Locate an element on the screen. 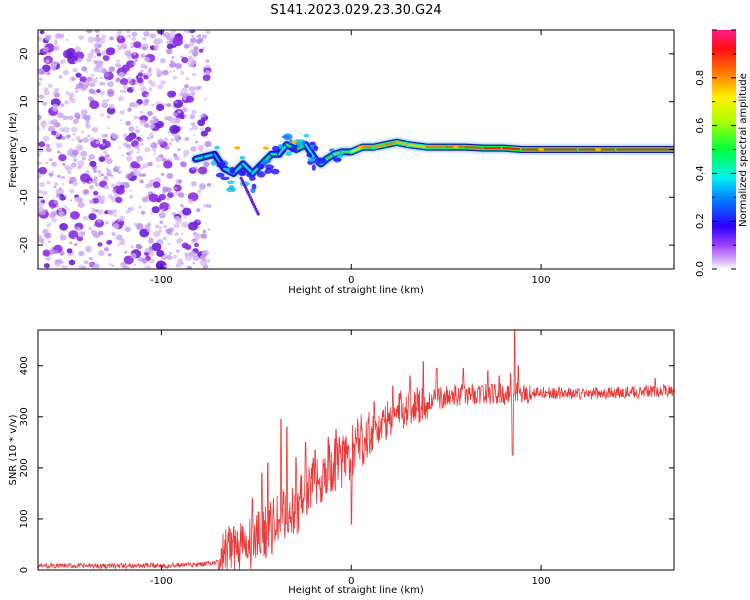 The height and width of the screenshot is (600, 750). snr-y-tick-label-4: 400 is located at coordinates (24, 365).